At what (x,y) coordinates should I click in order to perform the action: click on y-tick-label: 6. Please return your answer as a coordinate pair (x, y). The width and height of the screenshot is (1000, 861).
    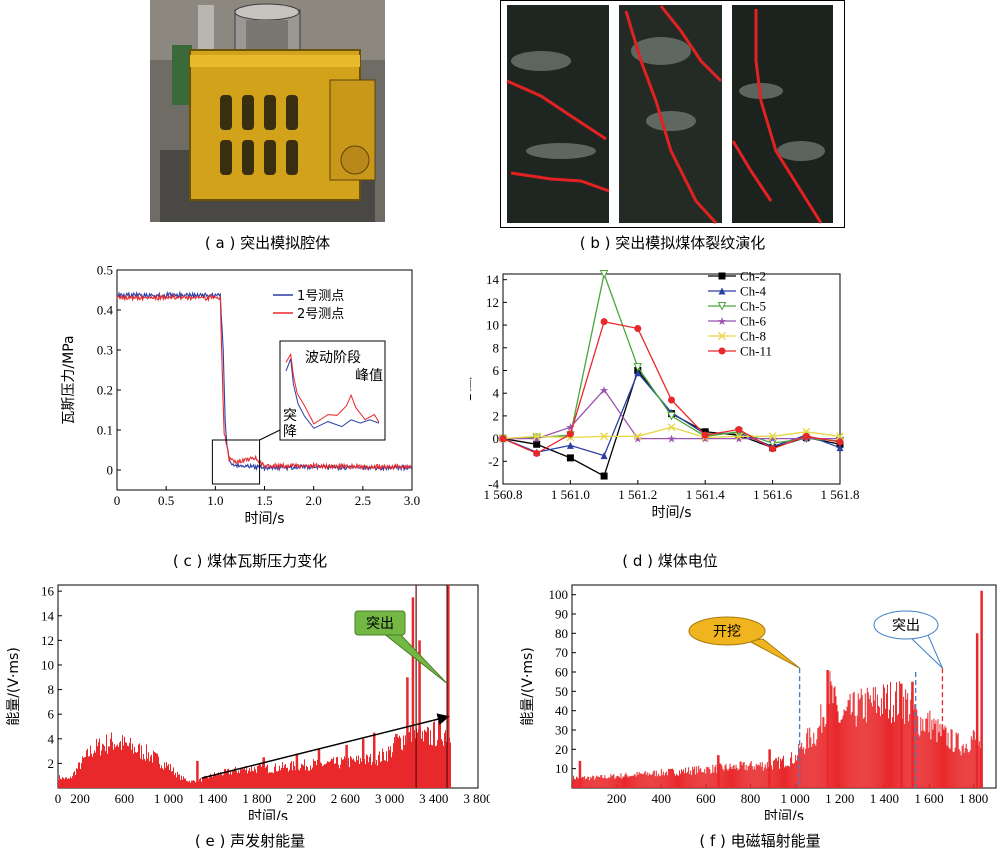
    Looking at the image, I should click on (51, 714).